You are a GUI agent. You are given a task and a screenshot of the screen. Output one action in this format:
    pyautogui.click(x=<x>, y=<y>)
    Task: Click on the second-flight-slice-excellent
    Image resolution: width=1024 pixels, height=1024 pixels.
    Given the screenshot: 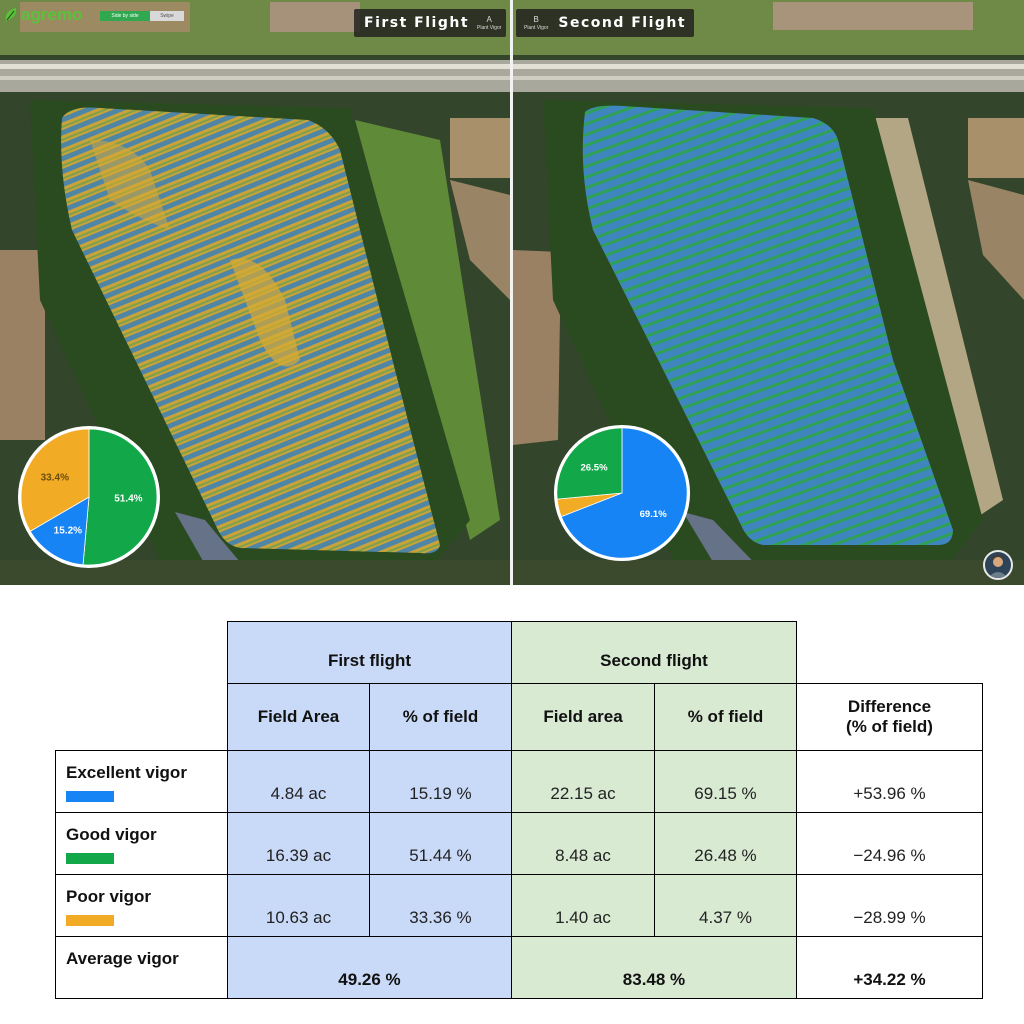 What is the action you would take?
    pyautogui.click(x=624, y=493)
    